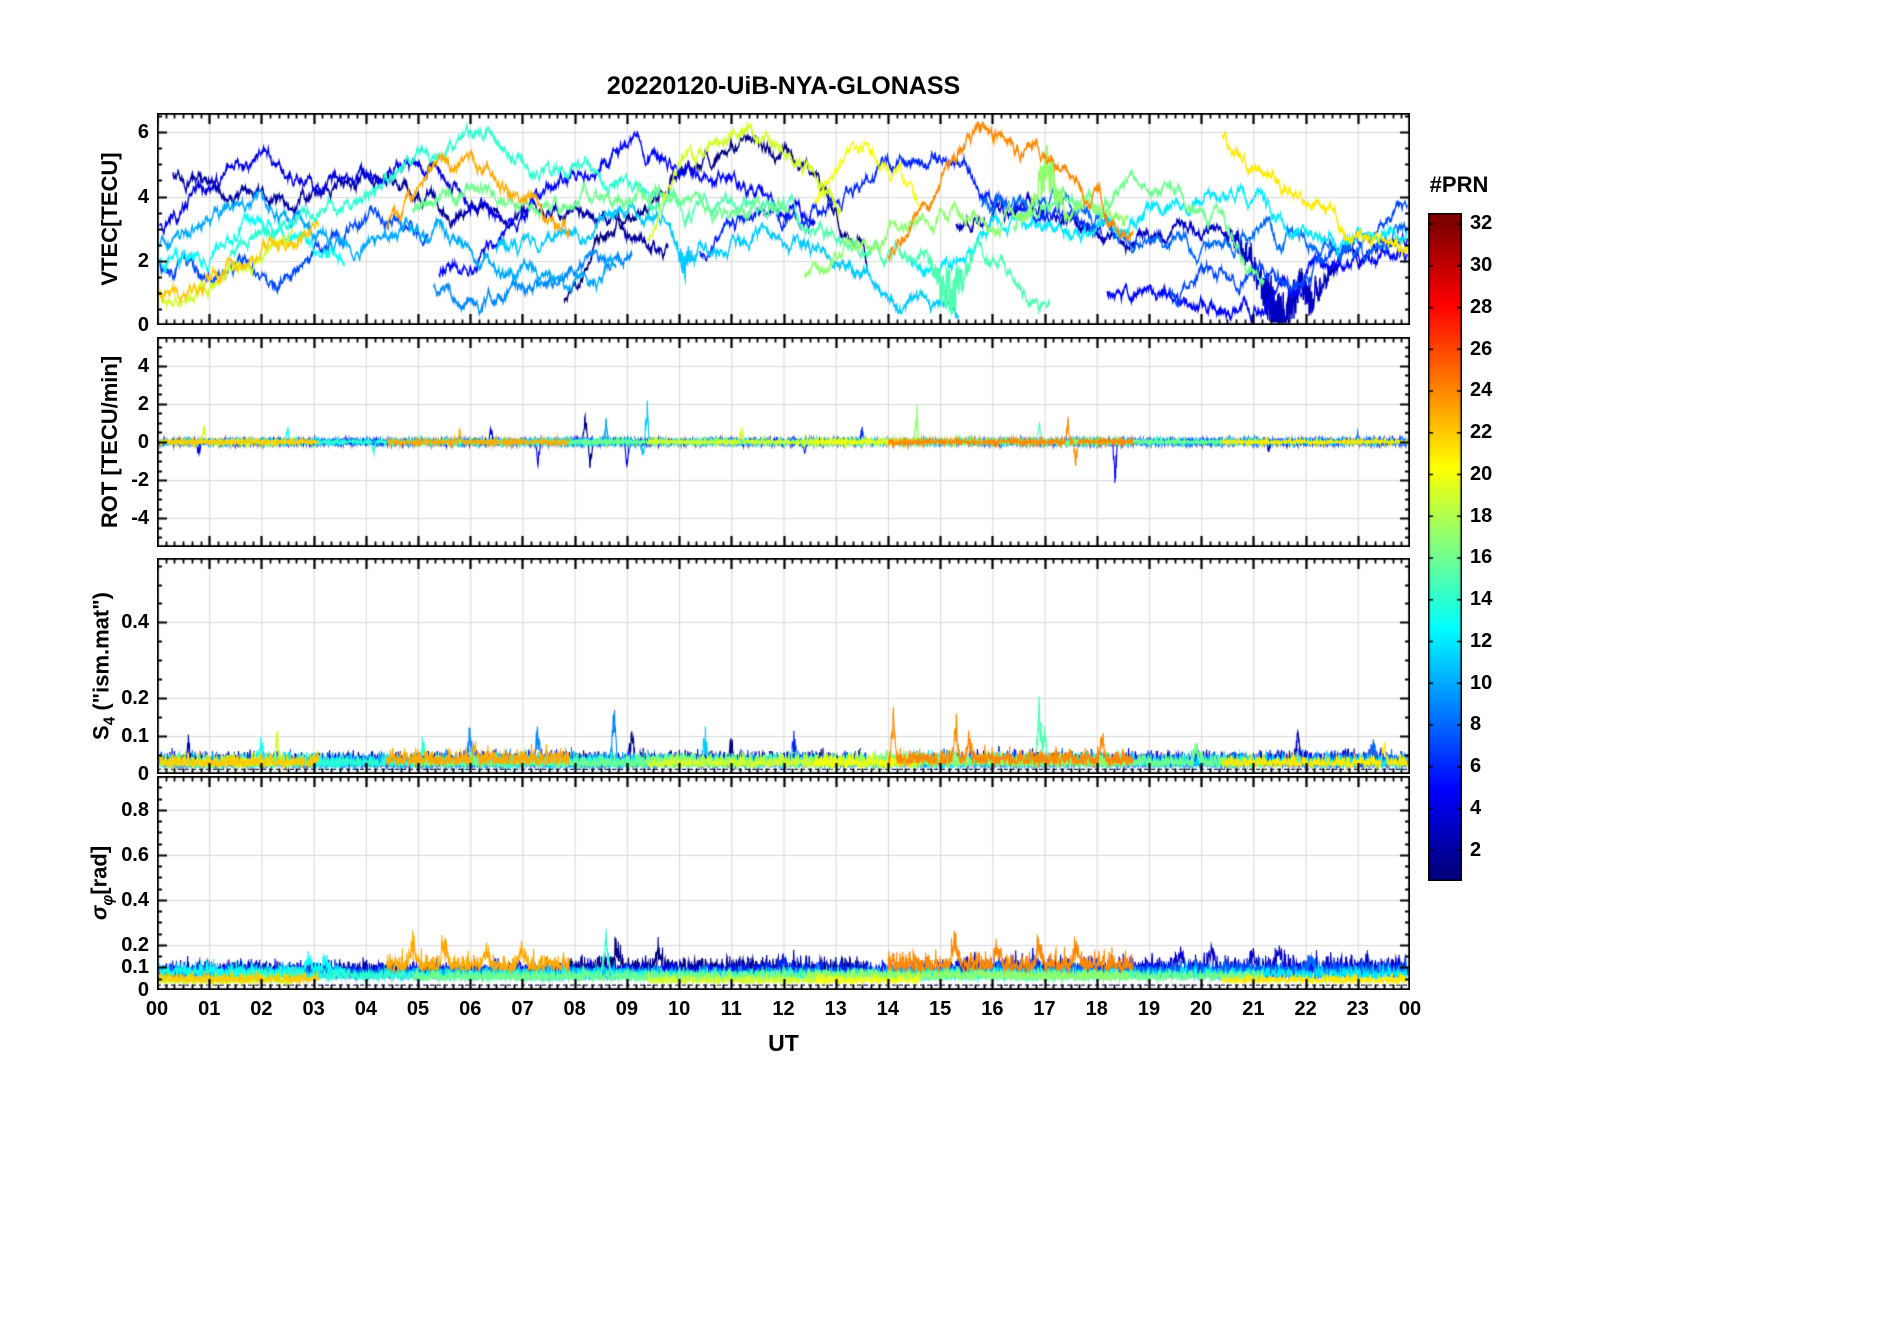 Image resolution: width=1902 pixels, height=1330 pixels. What do you see at coordinates (1481, 640) in the screenshot?
I see `colorbar-tick-label: 12` at bounding box center [1481, 640].